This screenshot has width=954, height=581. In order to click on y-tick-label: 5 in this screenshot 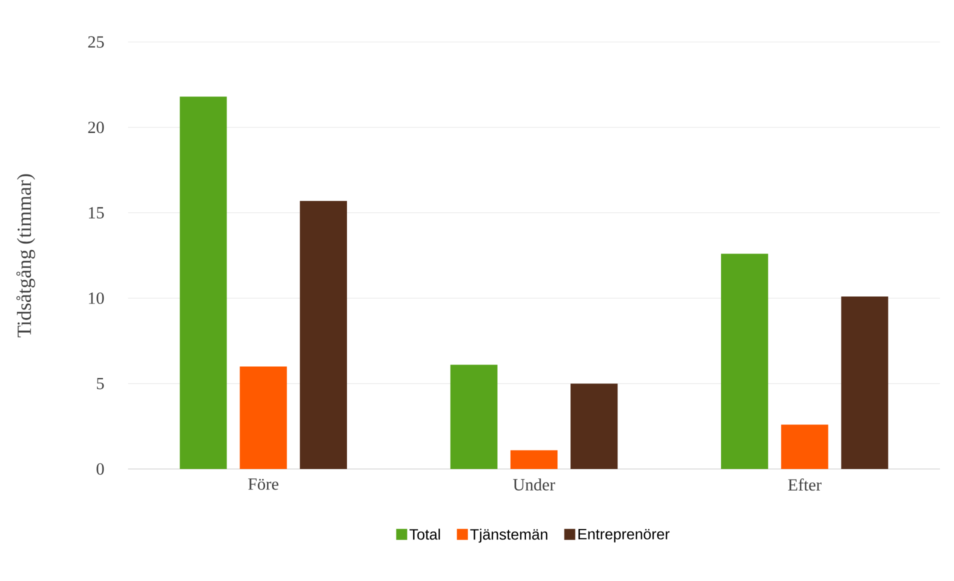, I will do `click(100, 384)`.